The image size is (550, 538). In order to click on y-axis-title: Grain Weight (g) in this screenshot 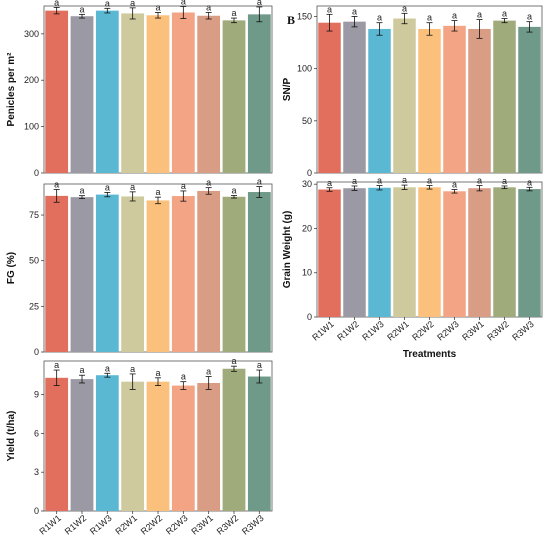, I will do `click(287, 250)`.